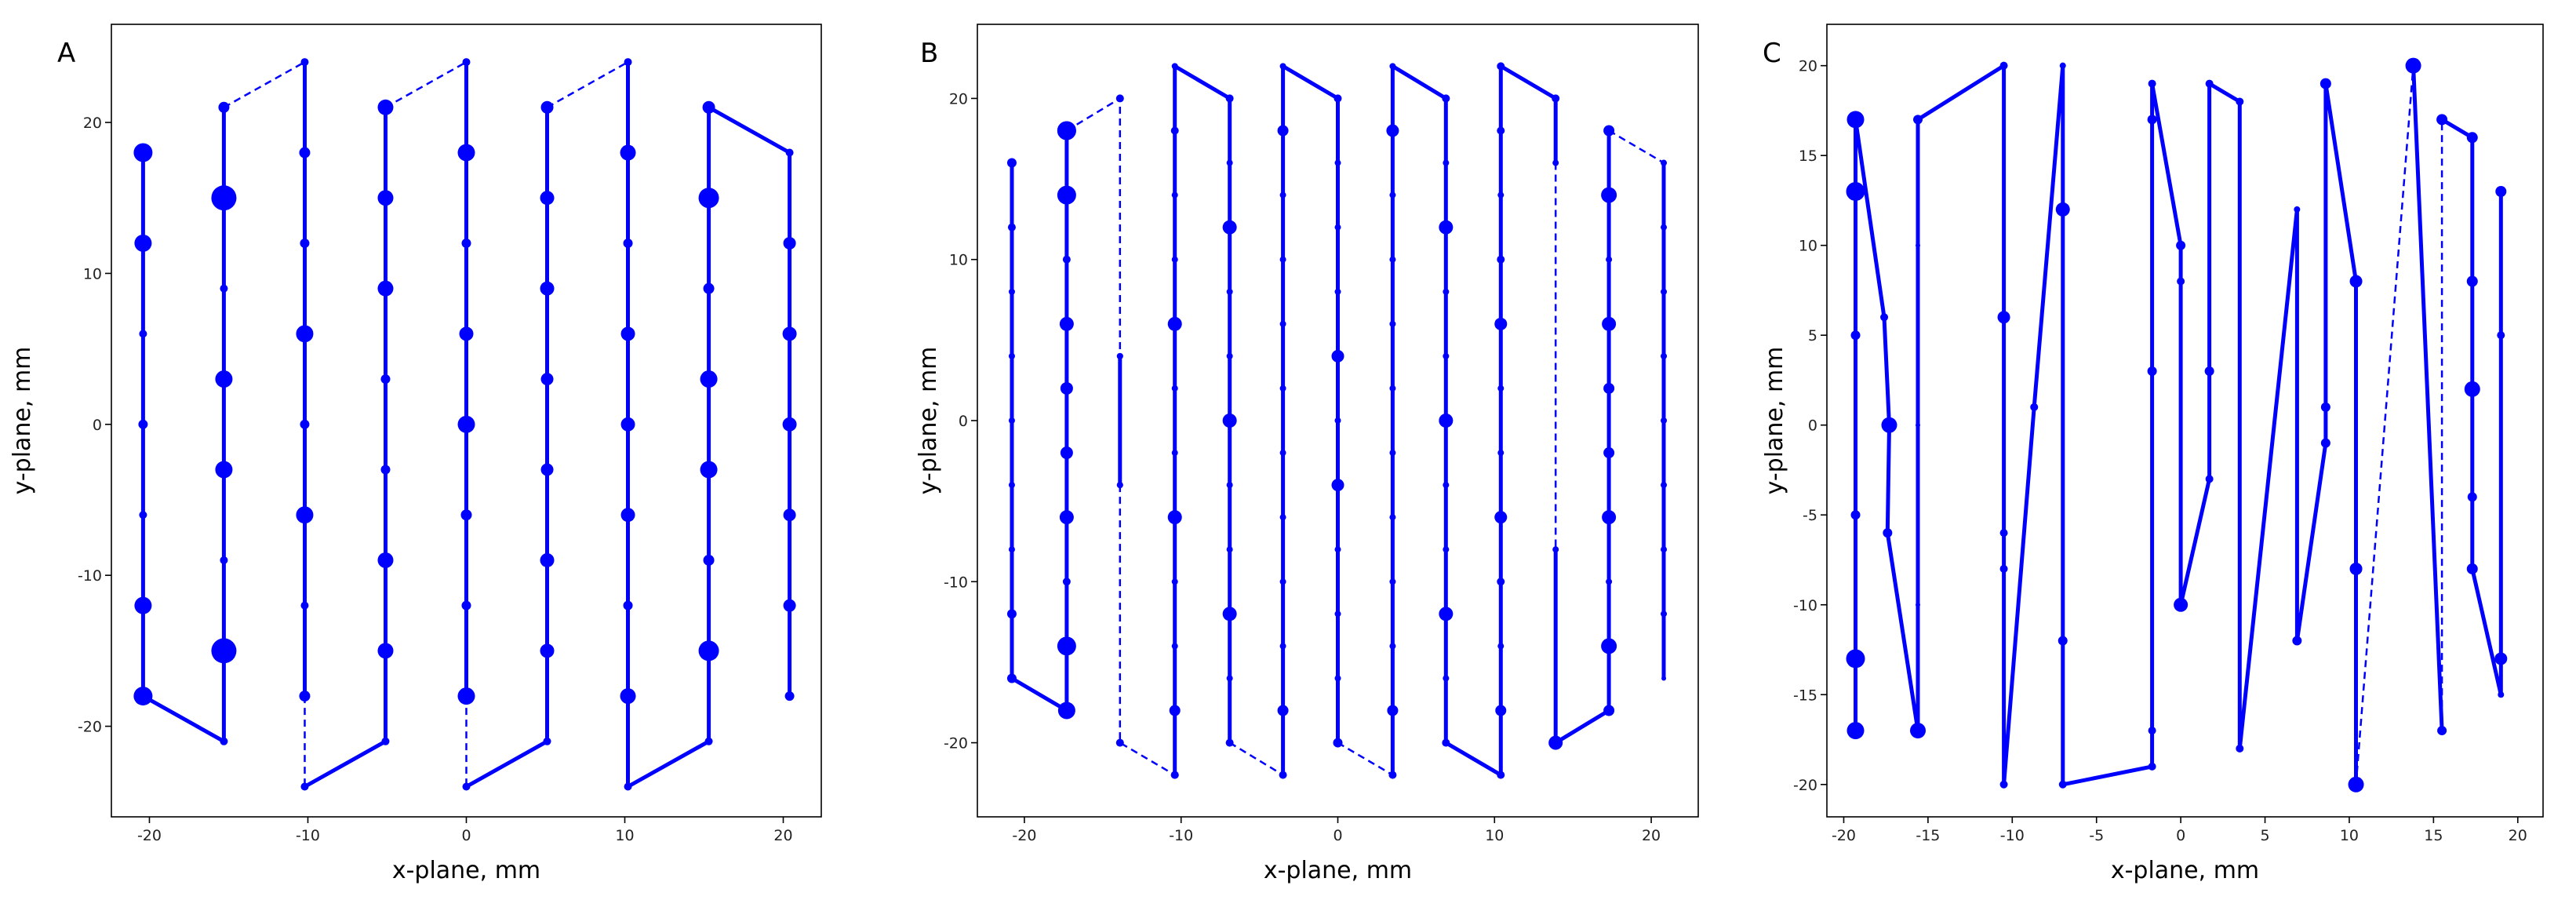 The width and height of the screenshot is (2576, 911). What do you see at coordinates (1810, 515) in the screenshot?
I see `y-tick-label: -5` at bounding box center [1810, 515].